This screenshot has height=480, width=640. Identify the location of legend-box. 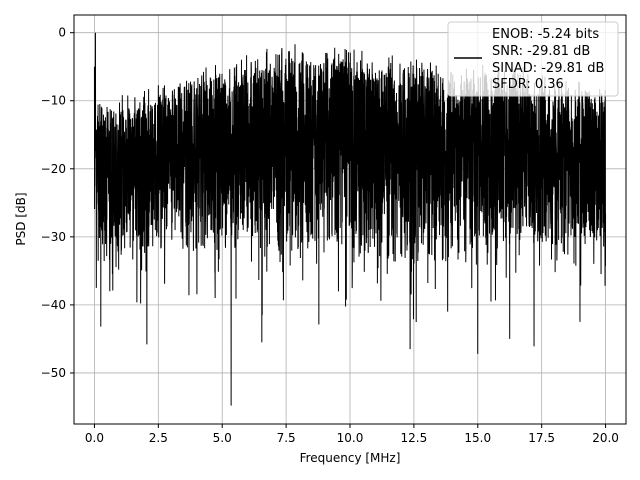
(533, 59).